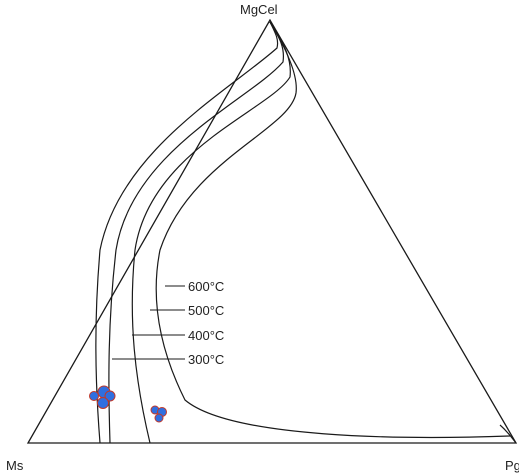 The height and width of the screenshot is (475, 519). What do you see at coordinates (508, 434) in the screenshot?
I see `right-curve-base` at bounding box center [508, 434].